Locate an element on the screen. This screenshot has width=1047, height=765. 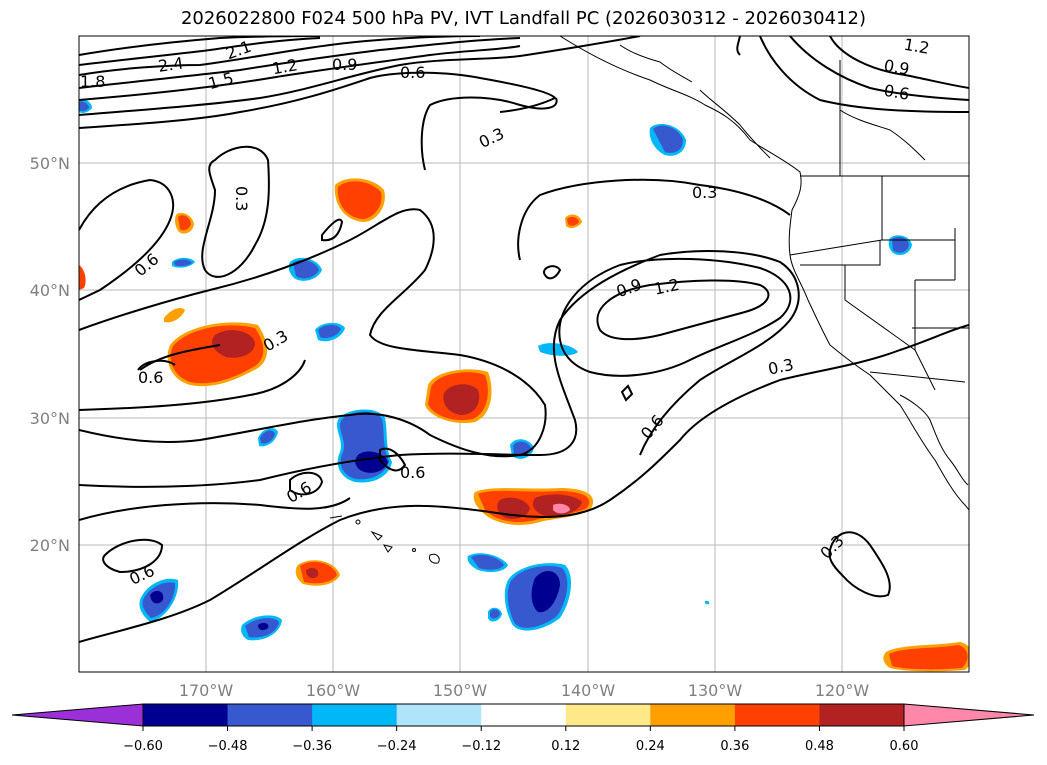
colorbar-tick-label: 0.48 is located at coordinates (819, 746).